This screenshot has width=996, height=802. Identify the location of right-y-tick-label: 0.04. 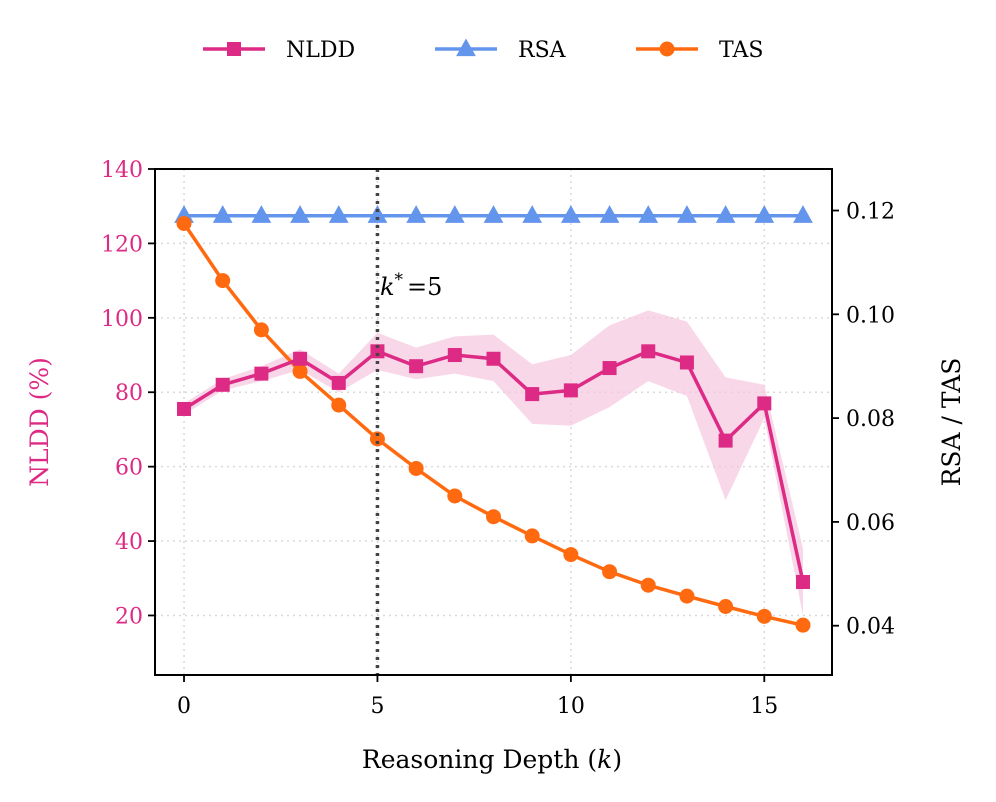
(870, 627).